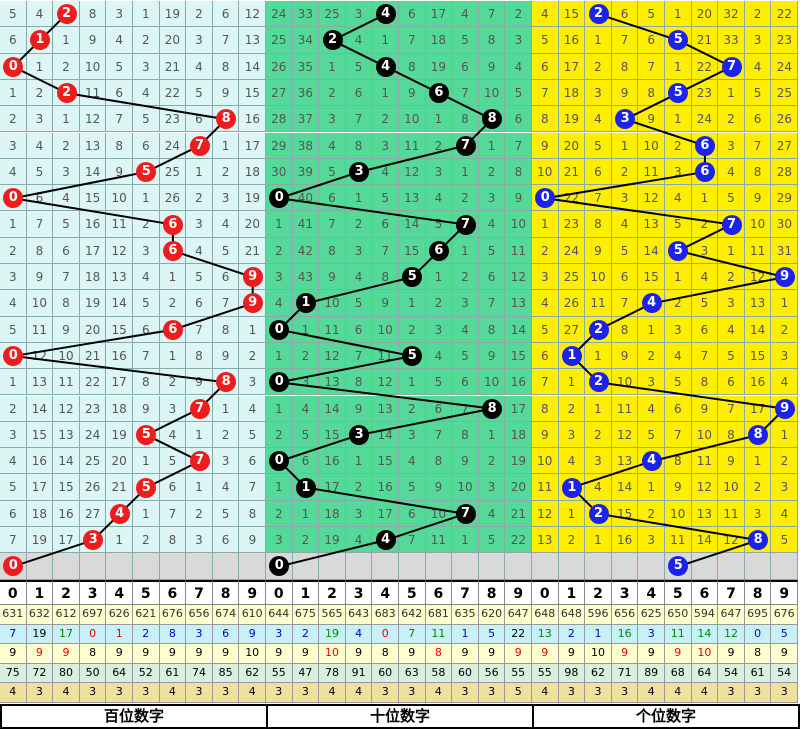 The image size is (800, 729). I want to click on footer-label-tens: 十位数字, so click(400, 716).